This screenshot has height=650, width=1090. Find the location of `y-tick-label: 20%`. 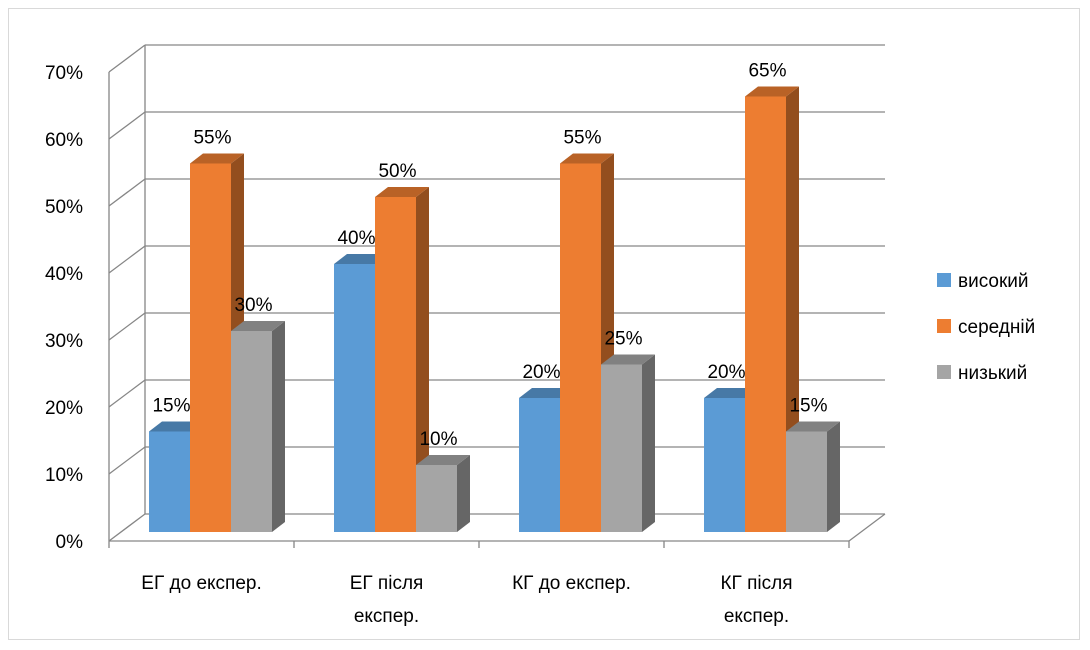

y-tick-label: 20% is located at coordinates (64, 408).